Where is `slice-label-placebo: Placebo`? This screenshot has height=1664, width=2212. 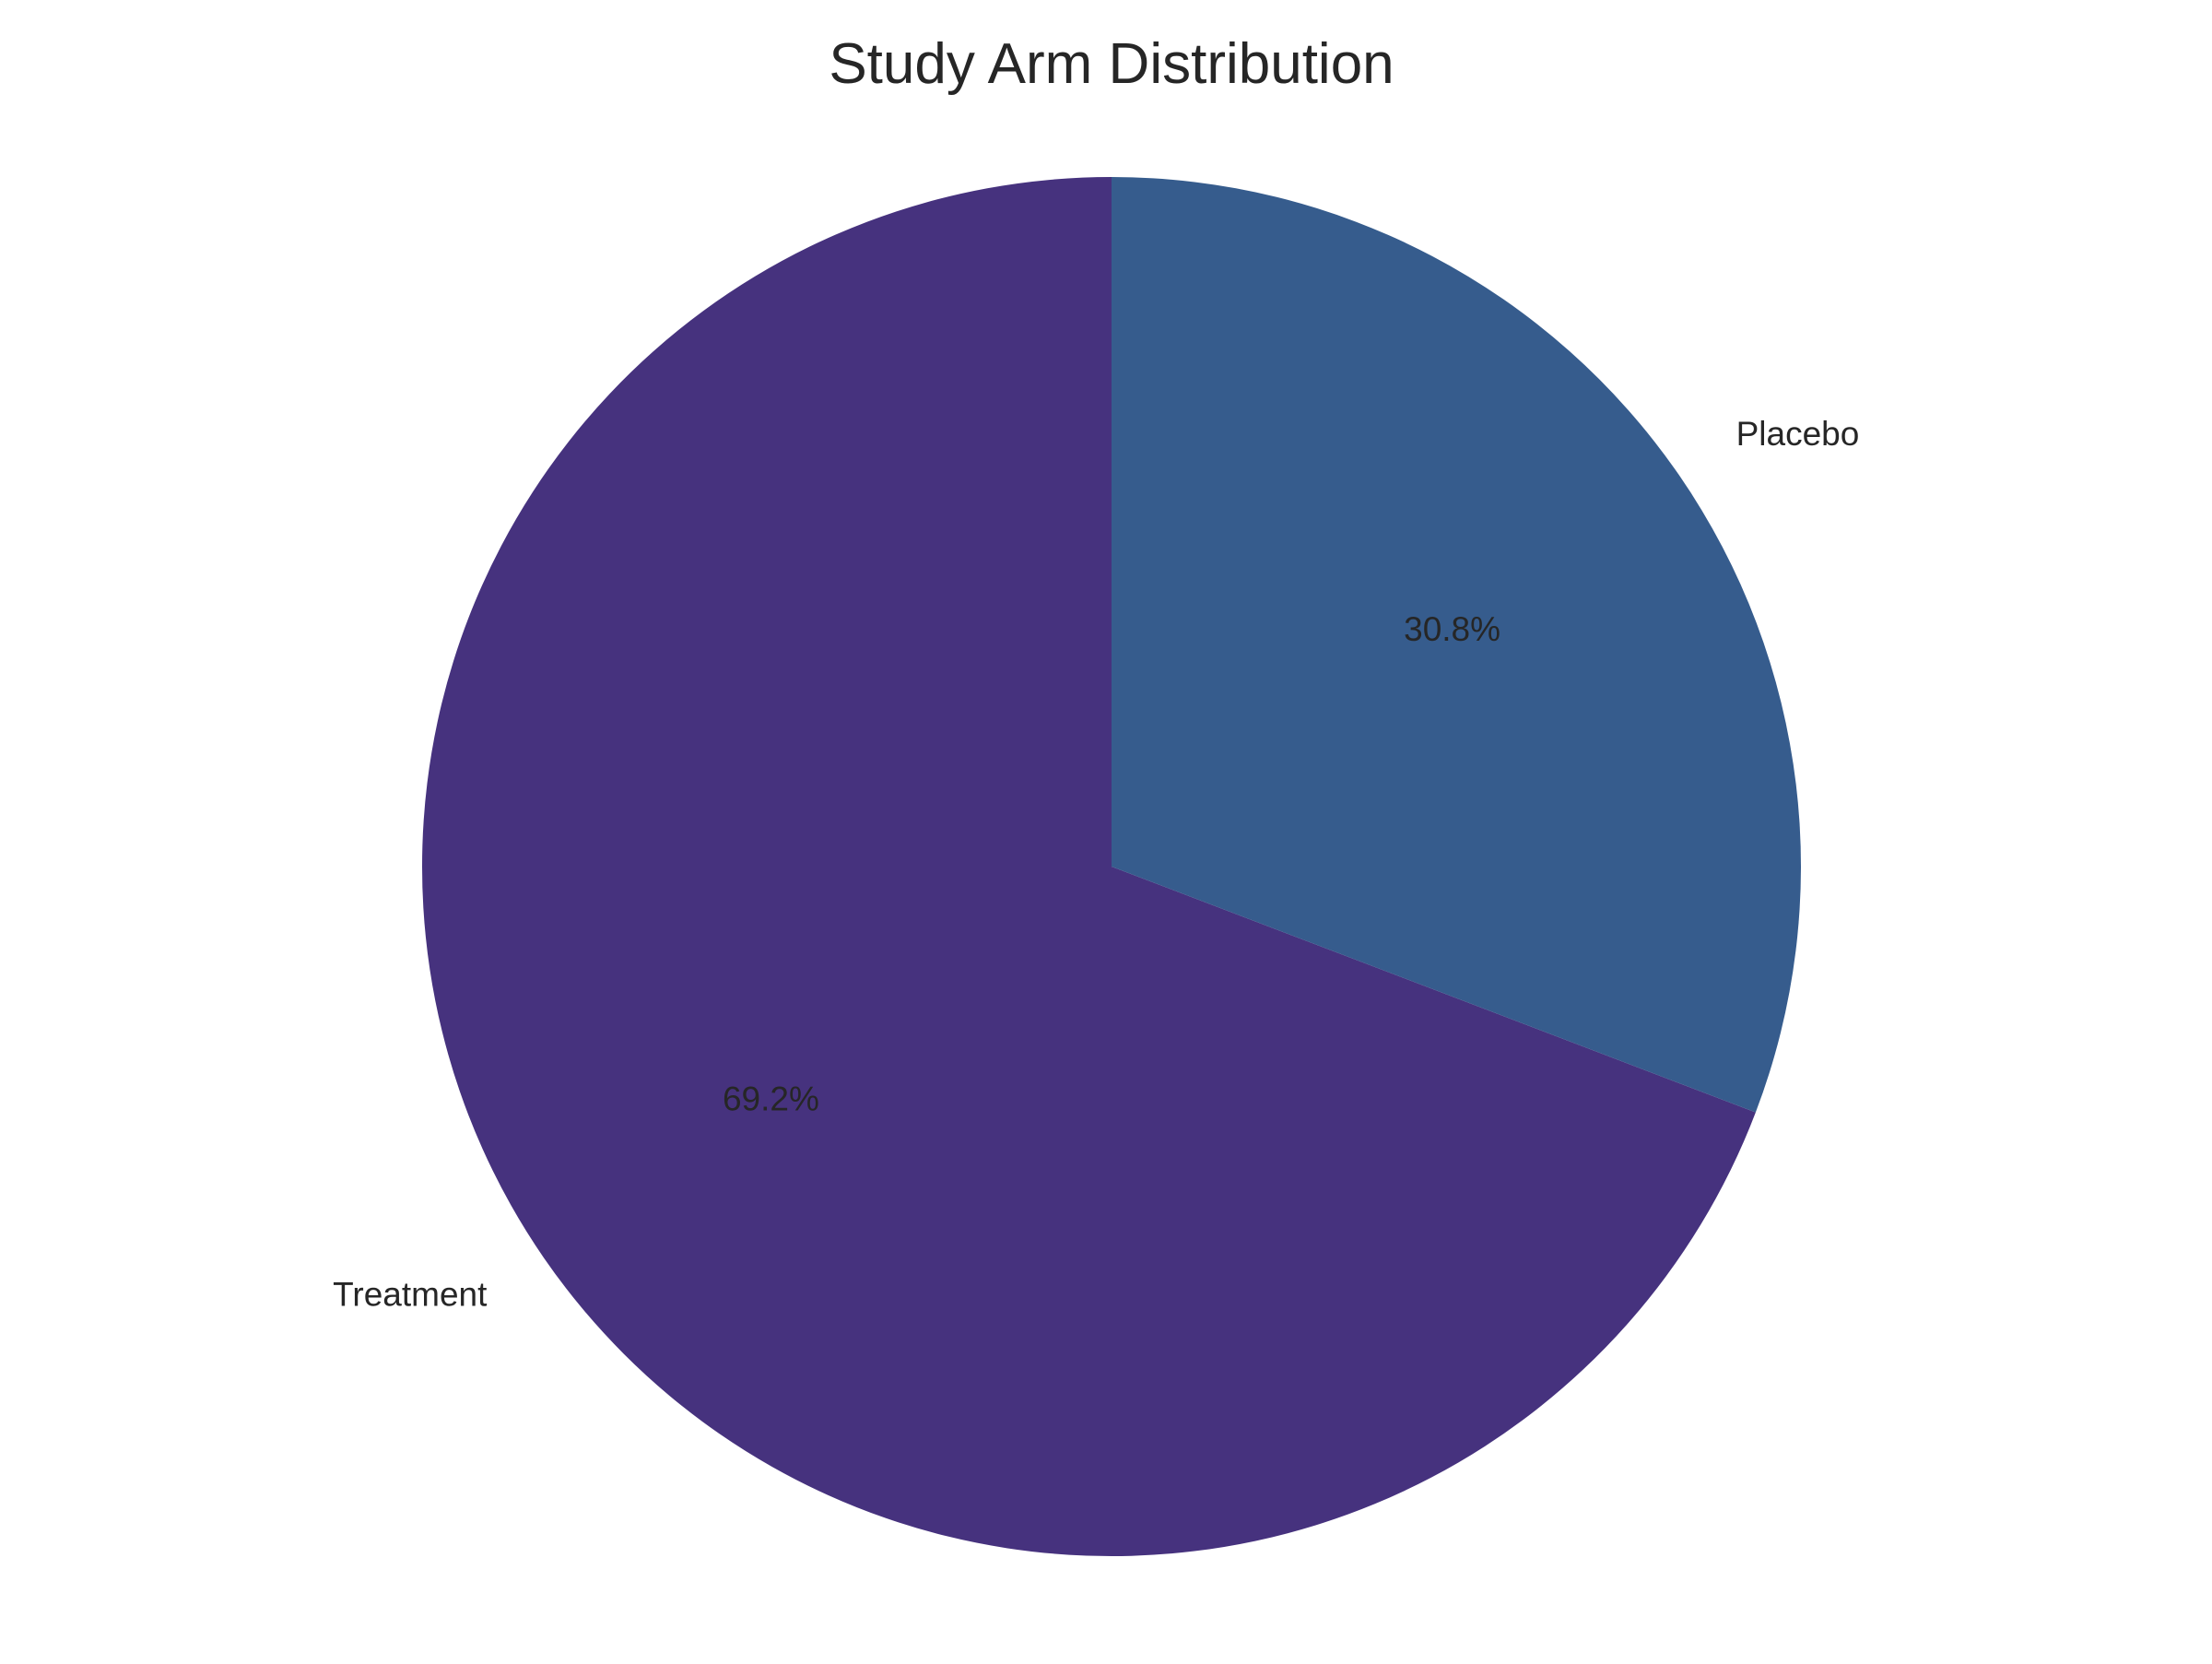 slice-label-placebo: Placebo is located at coordinates (1798, 434).